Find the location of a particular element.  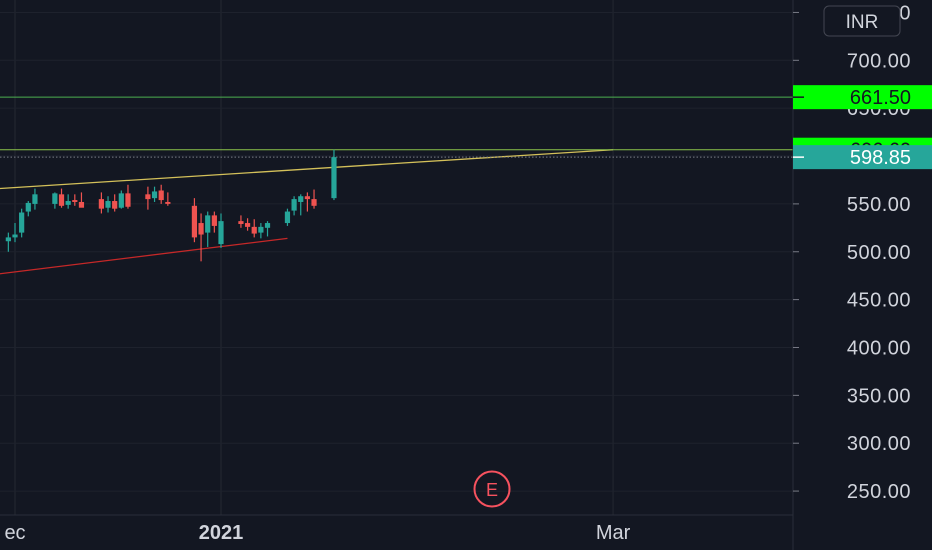

time-tick-label: ec is located at coordinates (14, 533).